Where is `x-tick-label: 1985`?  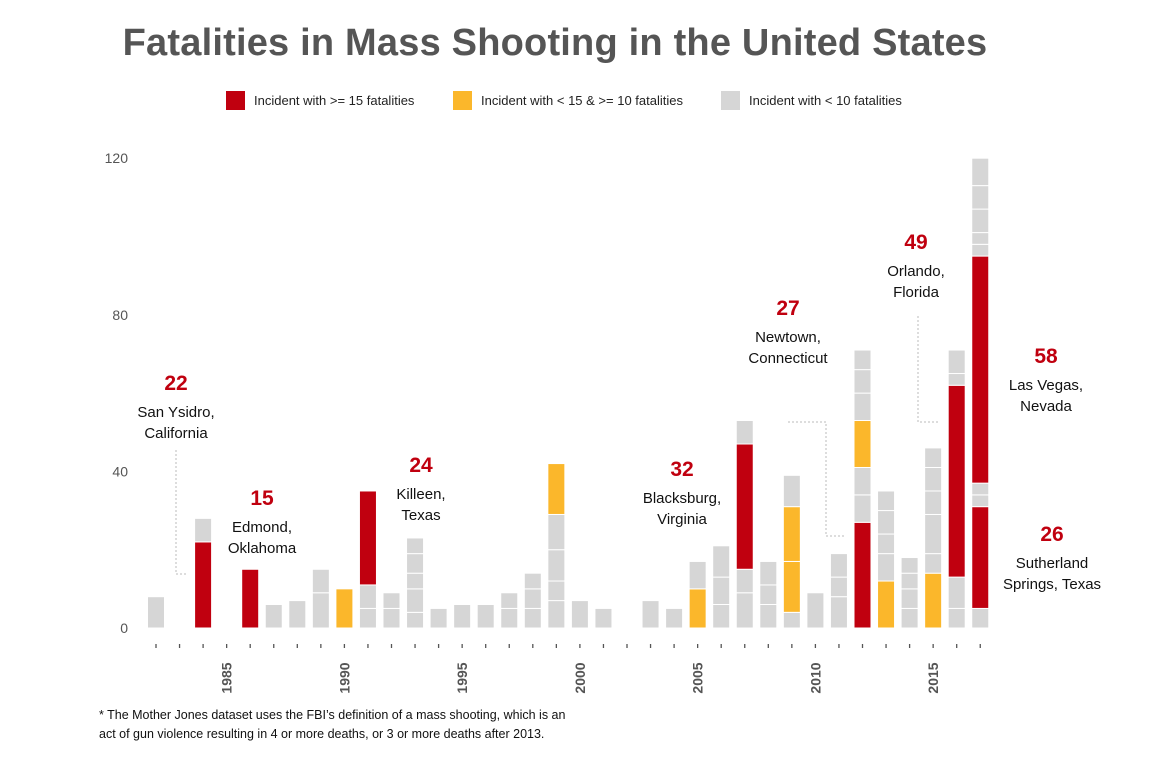
x-tick-label: 1985 is located at coordinates (227, 677).